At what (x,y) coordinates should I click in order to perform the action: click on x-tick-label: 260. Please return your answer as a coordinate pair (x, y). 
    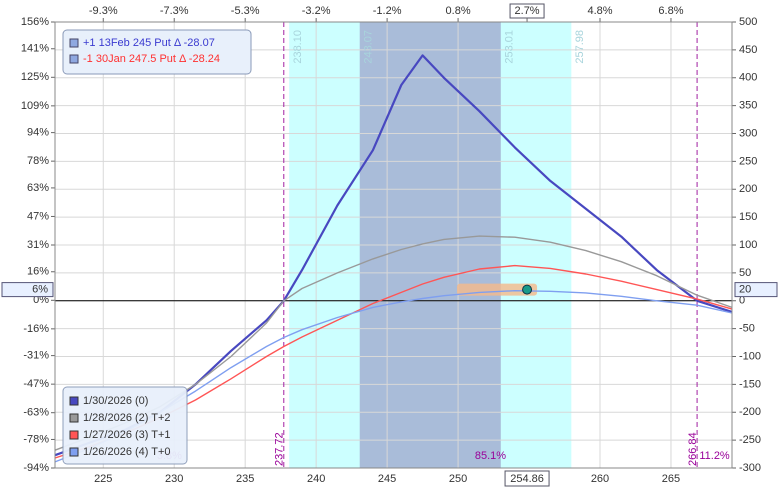
    Looking at the image, I should click on (600, 479).